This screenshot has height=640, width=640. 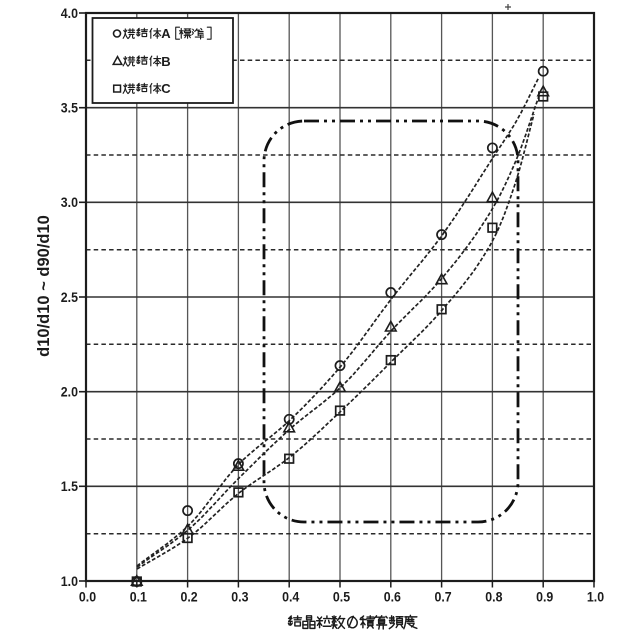 I want to click on svg-text: 2.0, so click(x=69, y=392).